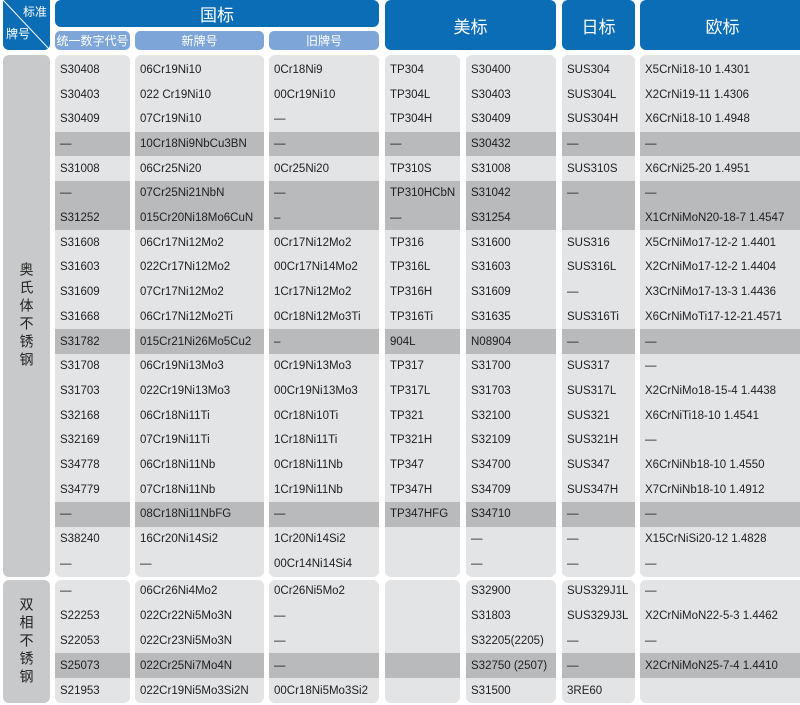  I want to click on table-cell: 06Cr25Ni20, so click(171, 168).